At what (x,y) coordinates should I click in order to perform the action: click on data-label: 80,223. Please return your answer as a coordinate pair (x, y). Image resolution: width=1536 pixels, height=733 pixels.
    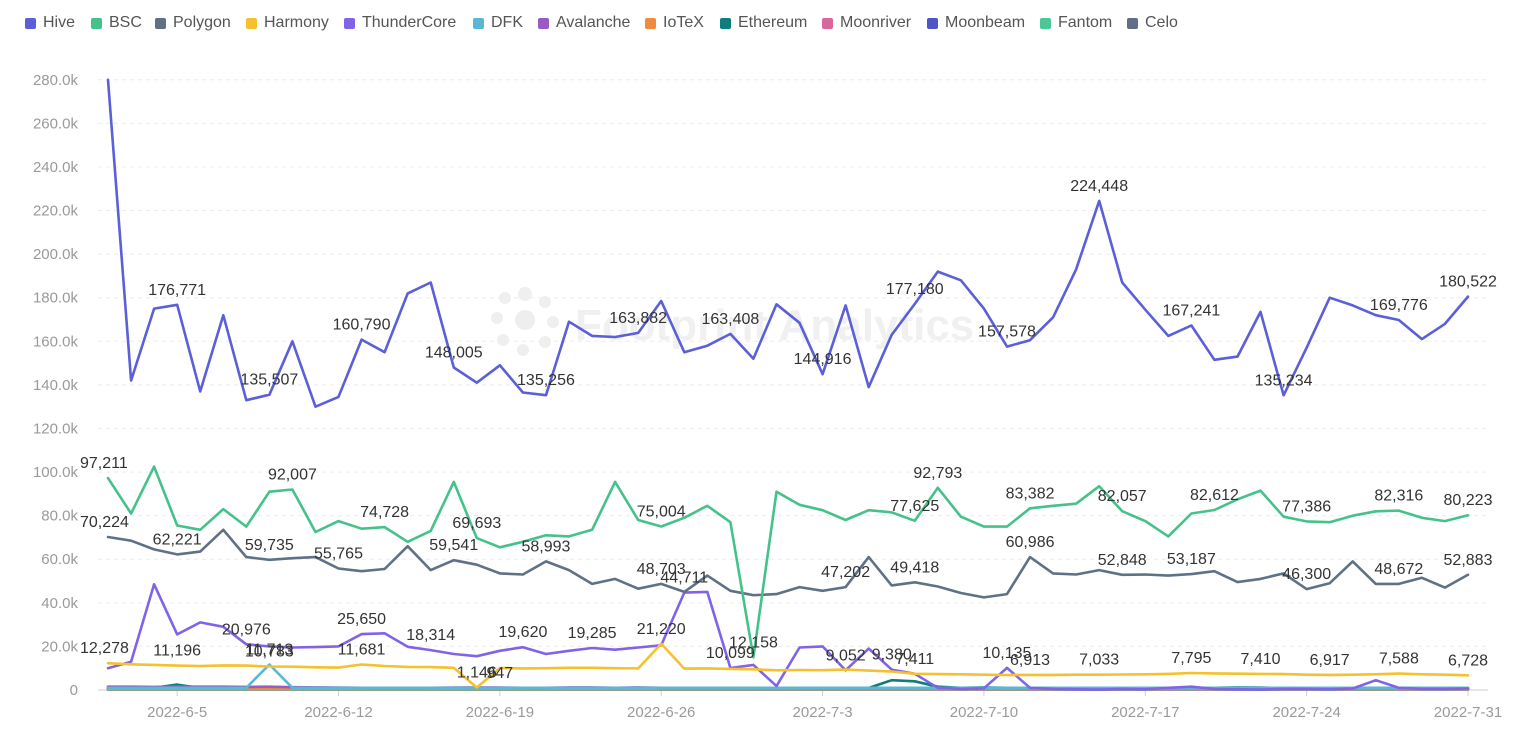
    Looking at the image, I should click on (1468, 500).